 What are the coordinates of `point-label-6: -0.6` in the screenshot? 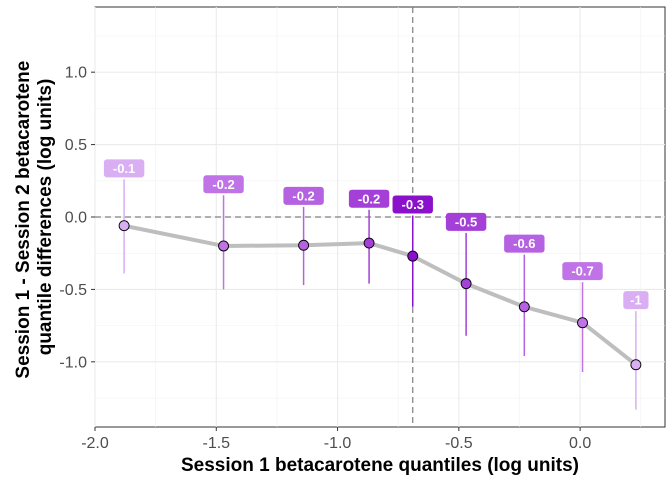 It's located at (524, 243).